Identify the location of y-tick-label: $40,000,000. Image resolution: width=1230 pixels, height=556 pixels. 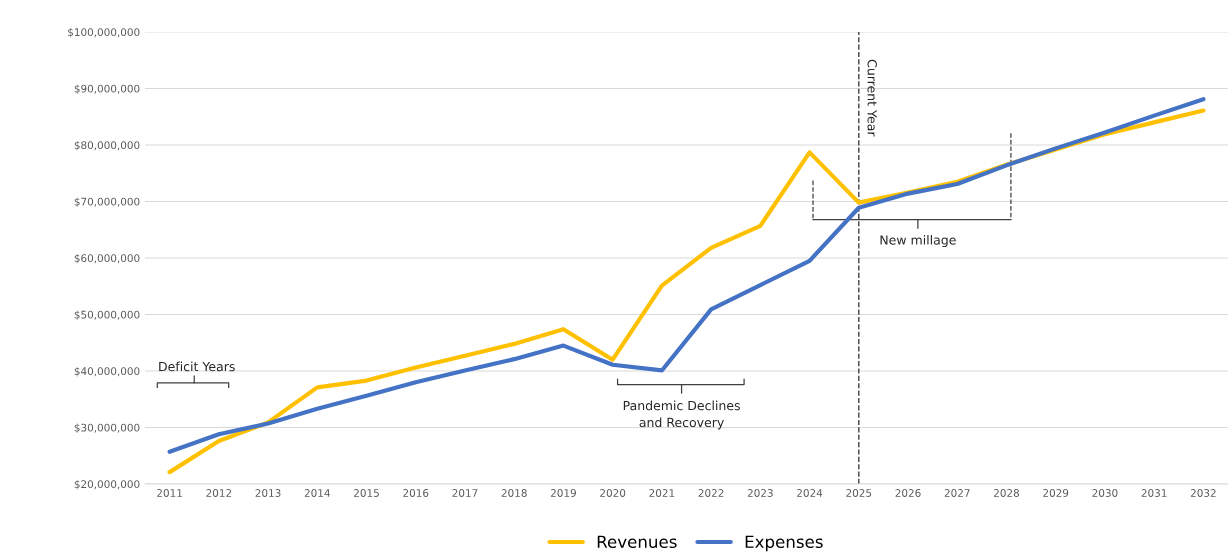
(107, 372).